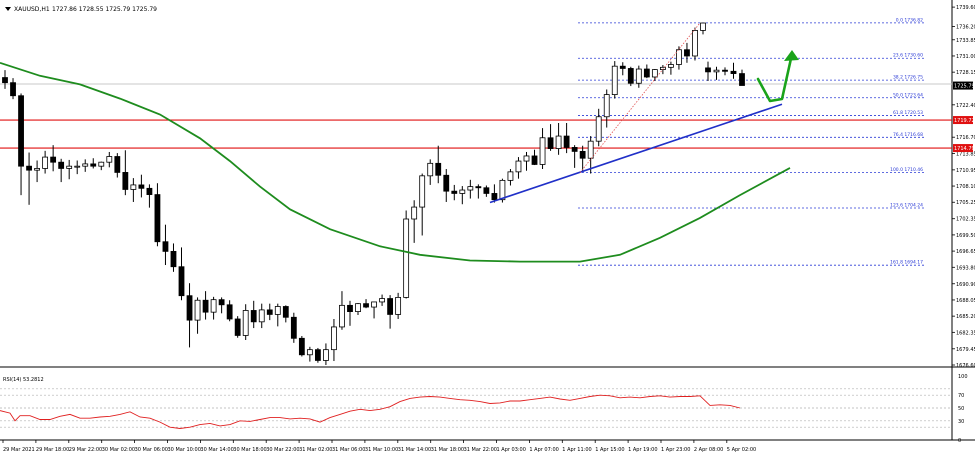 The height and width of the screenshot is (460, 975). Describe the element at coordinates (909, 20) in the screenshot. I see `fib-level-label: 0.0 1736.82` at that location.